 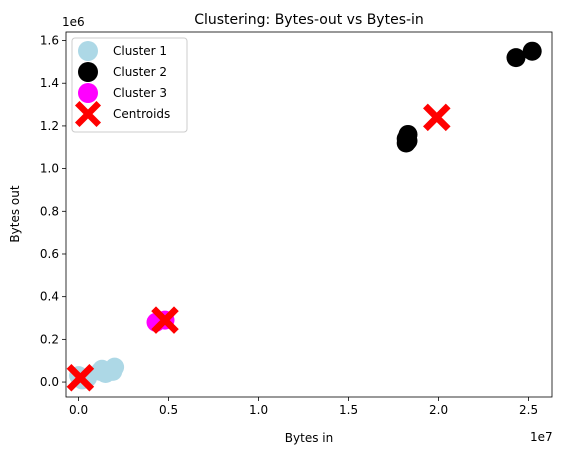 I want to click on chart-title: Clustering: Bytes-out vs Bytes-in, so click(x=309, y=20).